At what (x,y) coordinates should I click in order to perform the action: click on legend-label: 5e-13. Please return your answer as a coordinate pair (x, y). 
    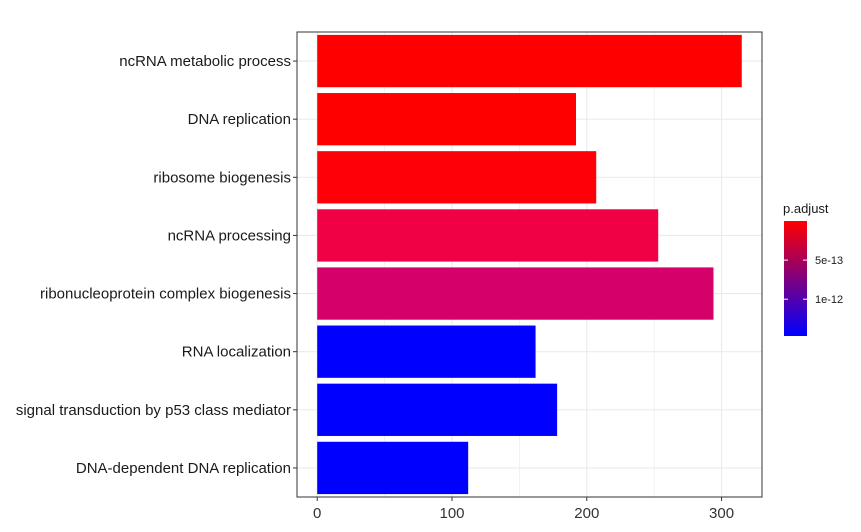
    Looking at the image, I should click on (829, 261).